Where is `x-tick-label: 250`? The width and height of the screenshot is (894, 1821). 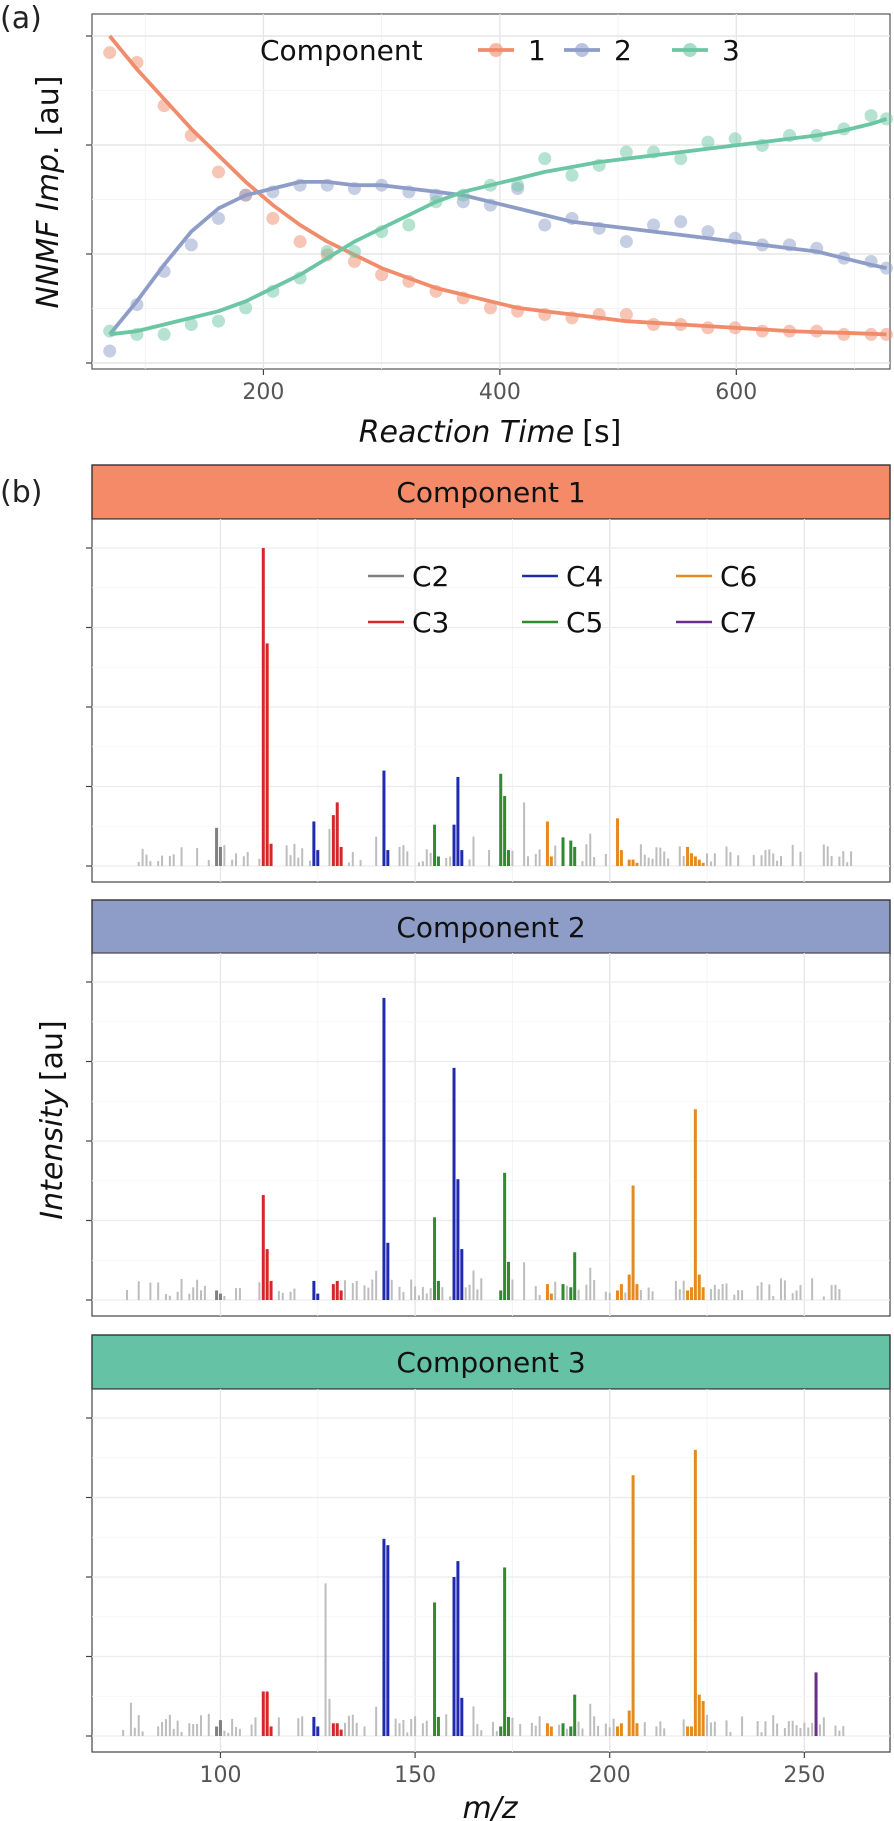 x-tick-label: 250 is located at coordinates (804, 1775).